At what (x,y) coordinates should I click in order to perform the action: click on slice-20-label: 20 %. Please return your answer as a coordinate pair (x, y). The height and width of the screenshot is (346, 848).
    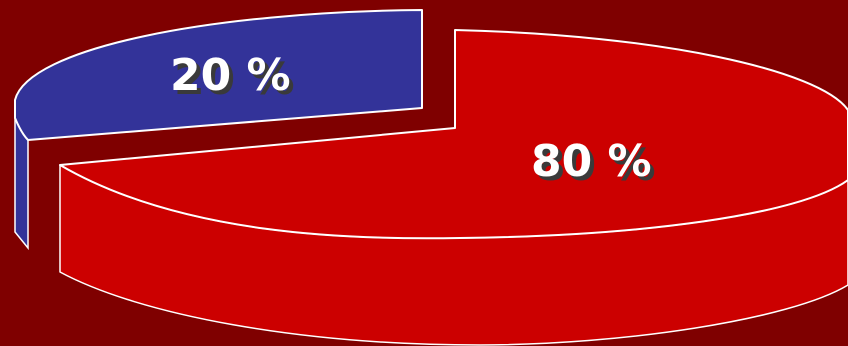
    Looking at the image, I should click on (230, 75).